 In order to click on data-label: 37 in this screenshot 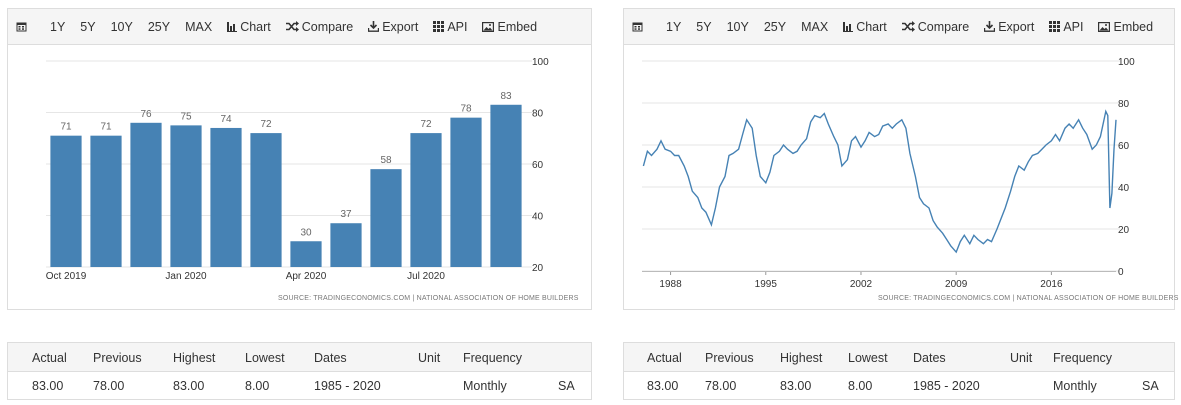, I will do `click(346, 214)`.